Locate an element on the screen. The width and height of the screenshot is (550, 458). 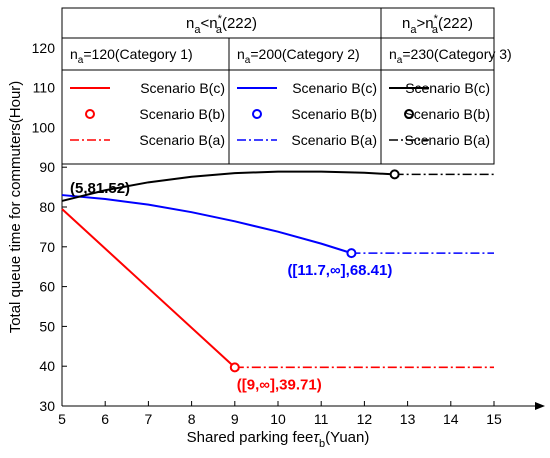
legend-column-header-1: na=120(Category 1) is located at coordinates (131, 56).